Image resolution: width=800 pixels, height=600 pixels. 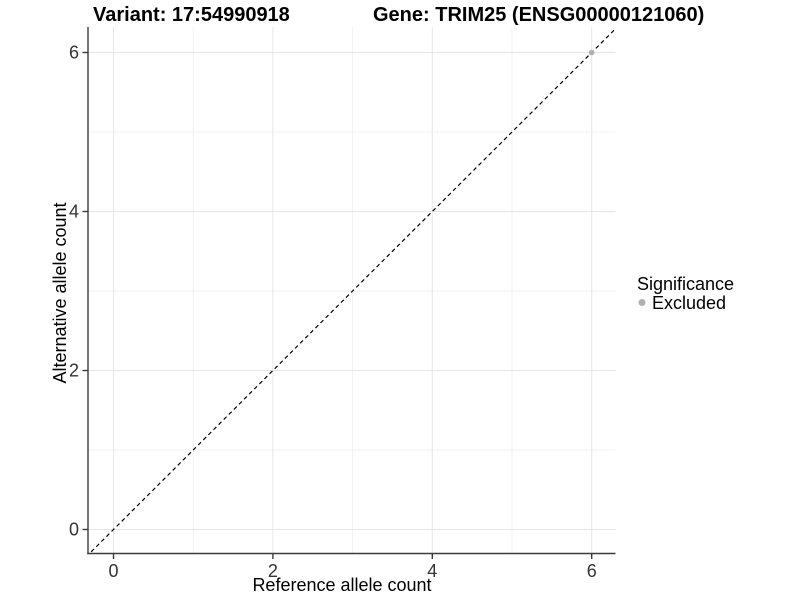 I want to click on y-axis-title: Alternative allele count, so click(x=60, y=292).